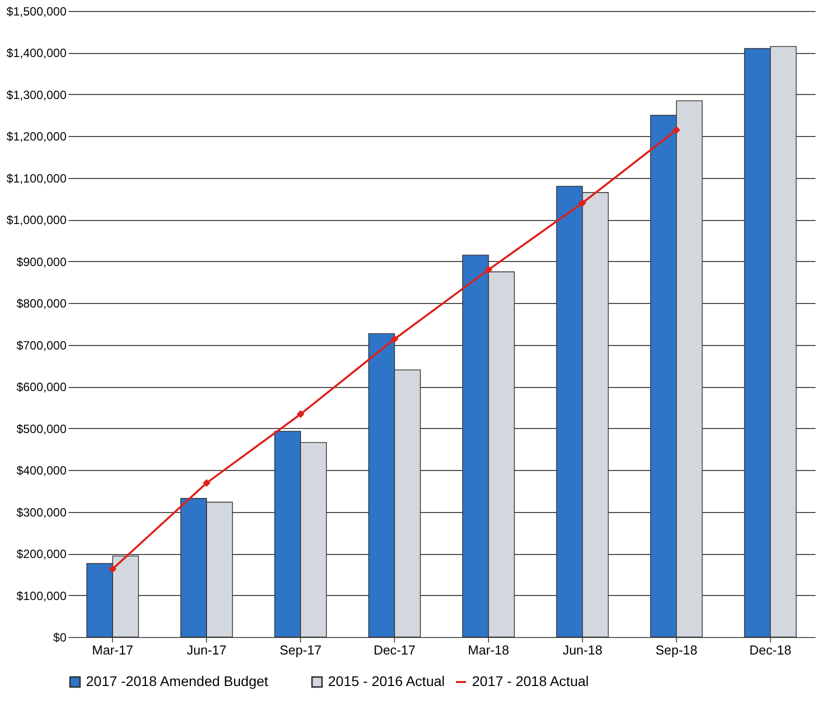 This screenshot has height=702, width=828. Describe the element at coordinates (395, 650) in the screenshot. I see `x-tick-label: Dec-17` at that location.